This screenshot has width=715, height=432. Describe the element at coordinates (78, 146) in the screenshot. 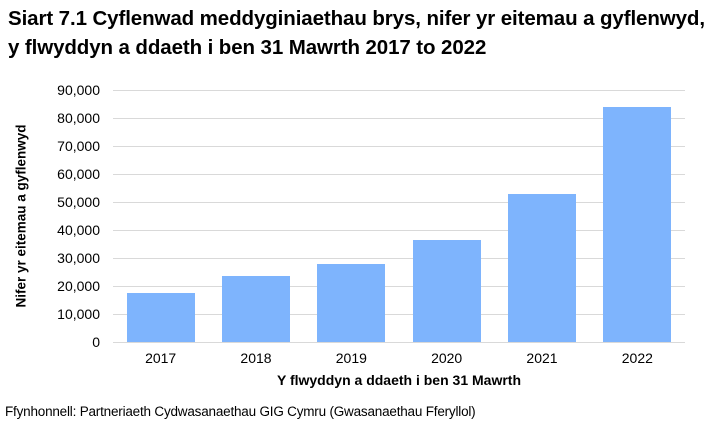

I see `y-tick-label: 70,000` at that location.